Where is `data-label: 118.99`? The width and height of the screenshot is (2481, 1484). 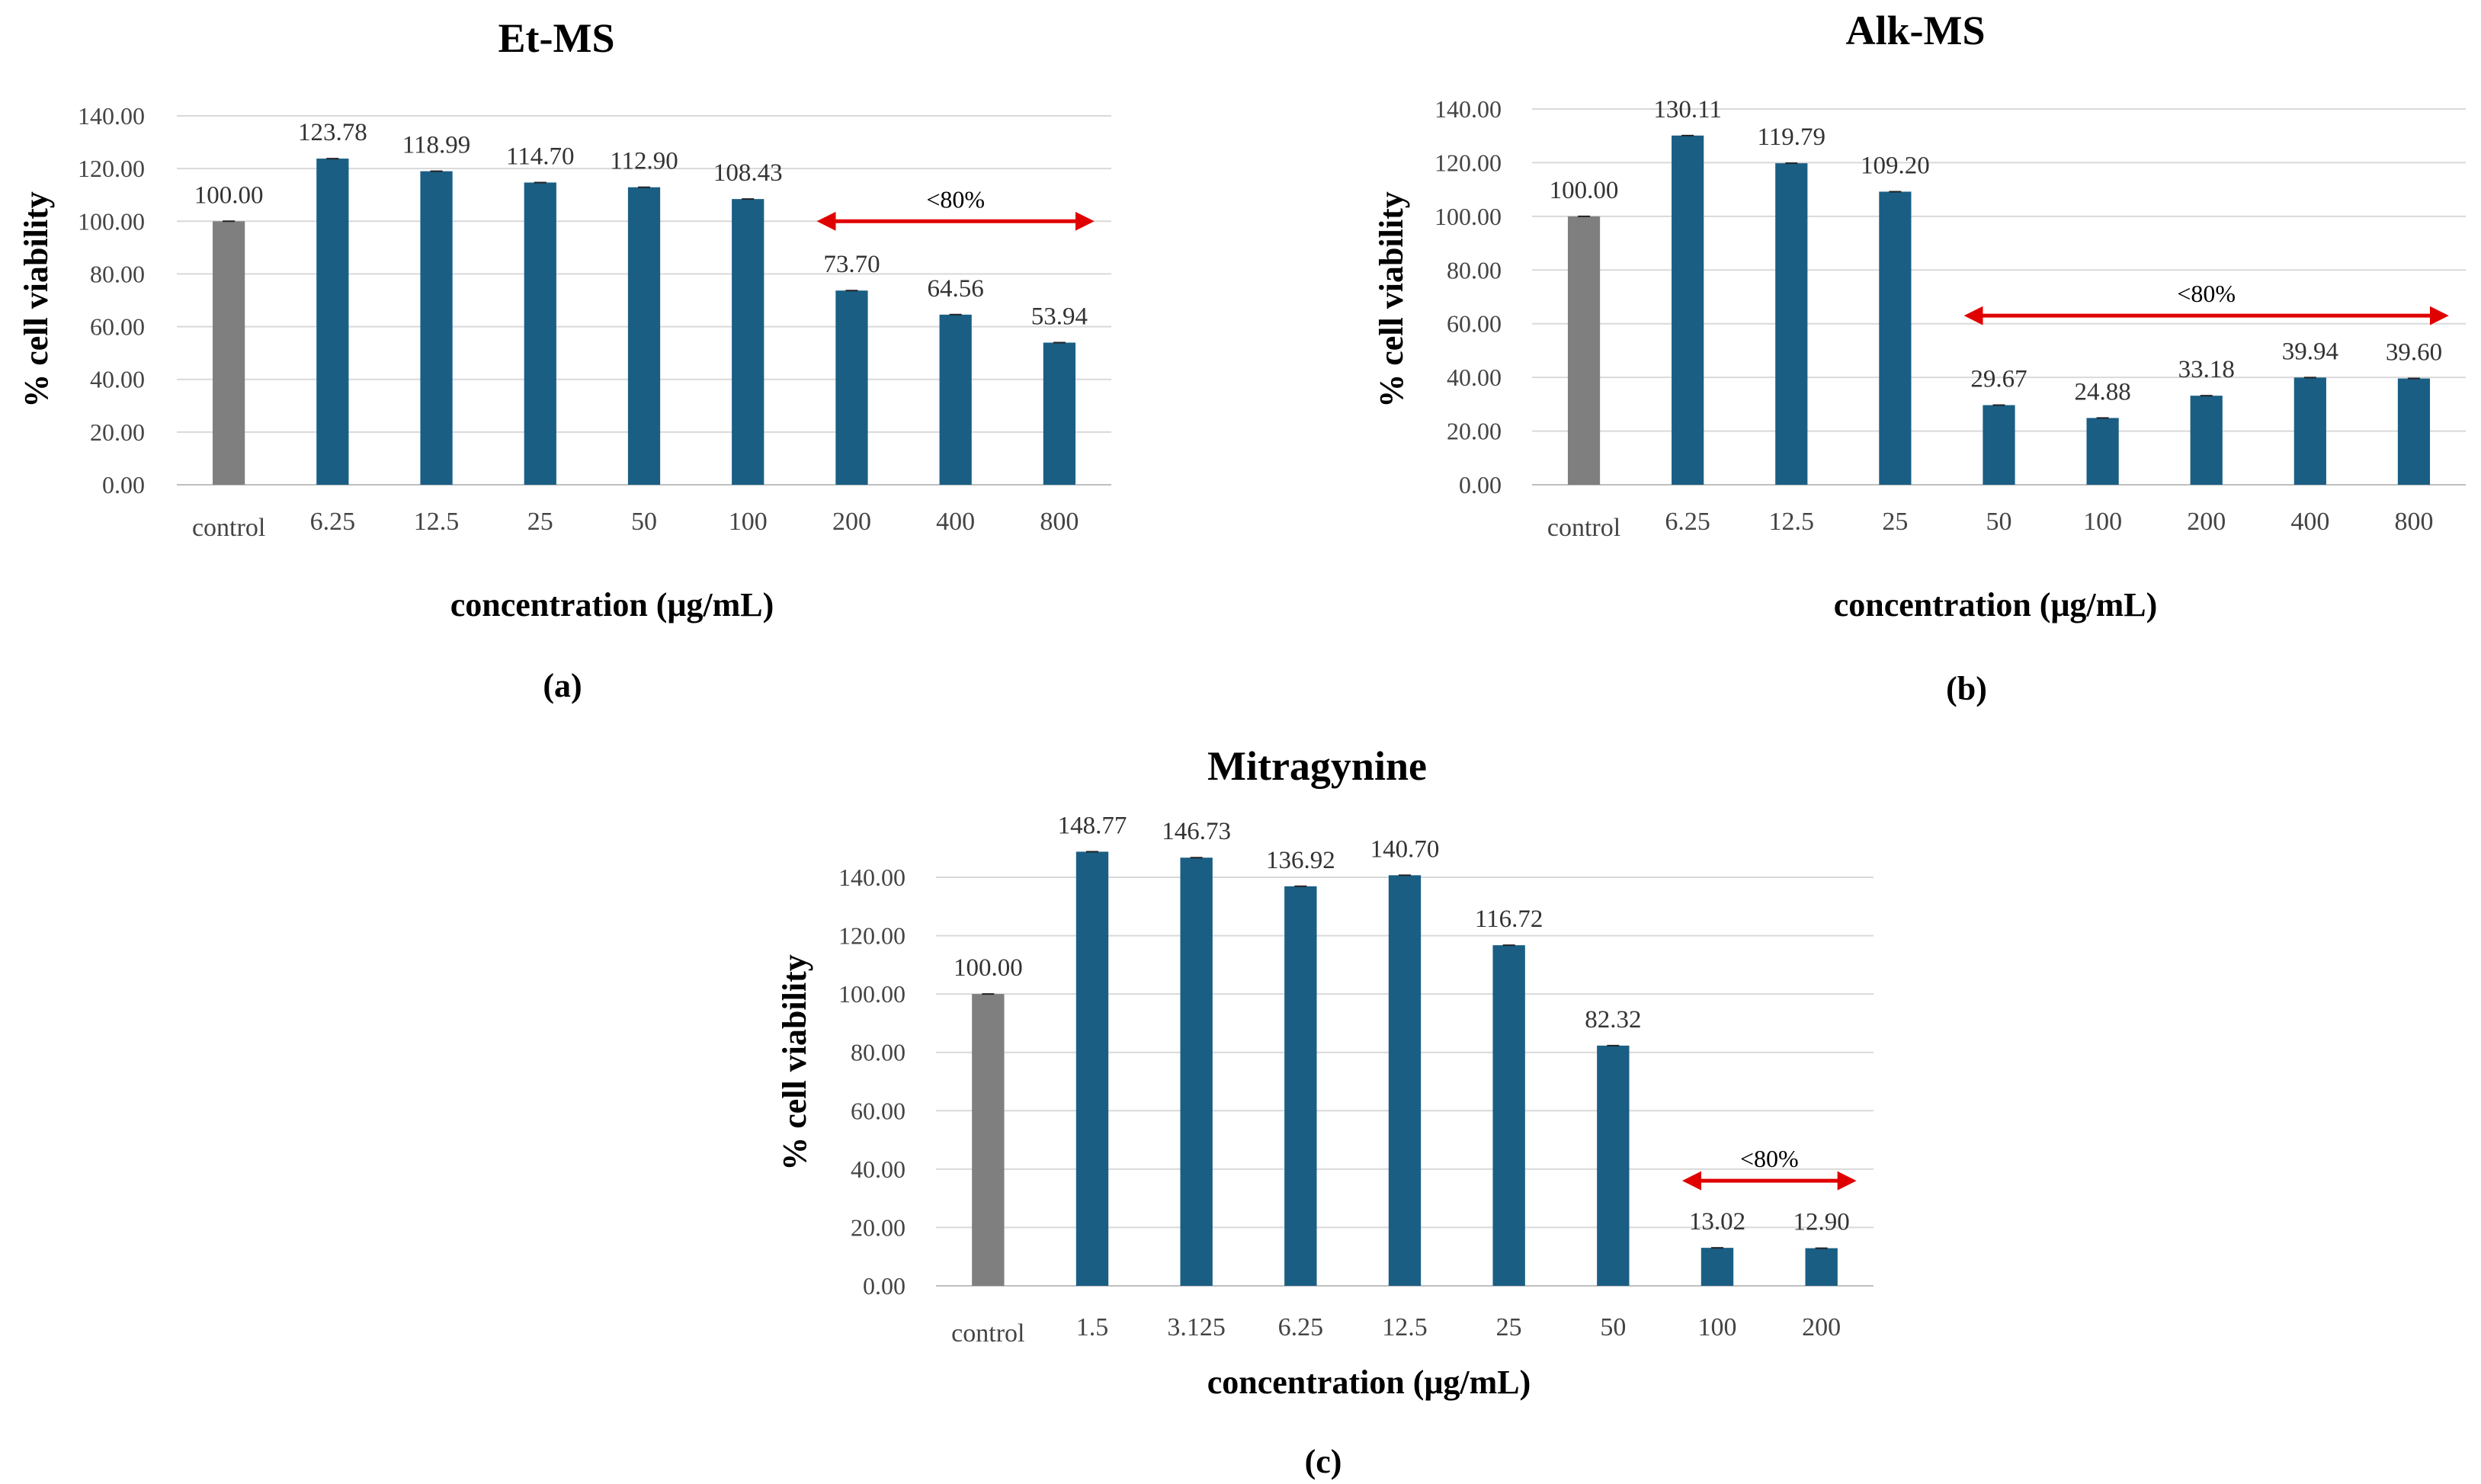
data-label: 118.99 is located at coordinates (436, 145).